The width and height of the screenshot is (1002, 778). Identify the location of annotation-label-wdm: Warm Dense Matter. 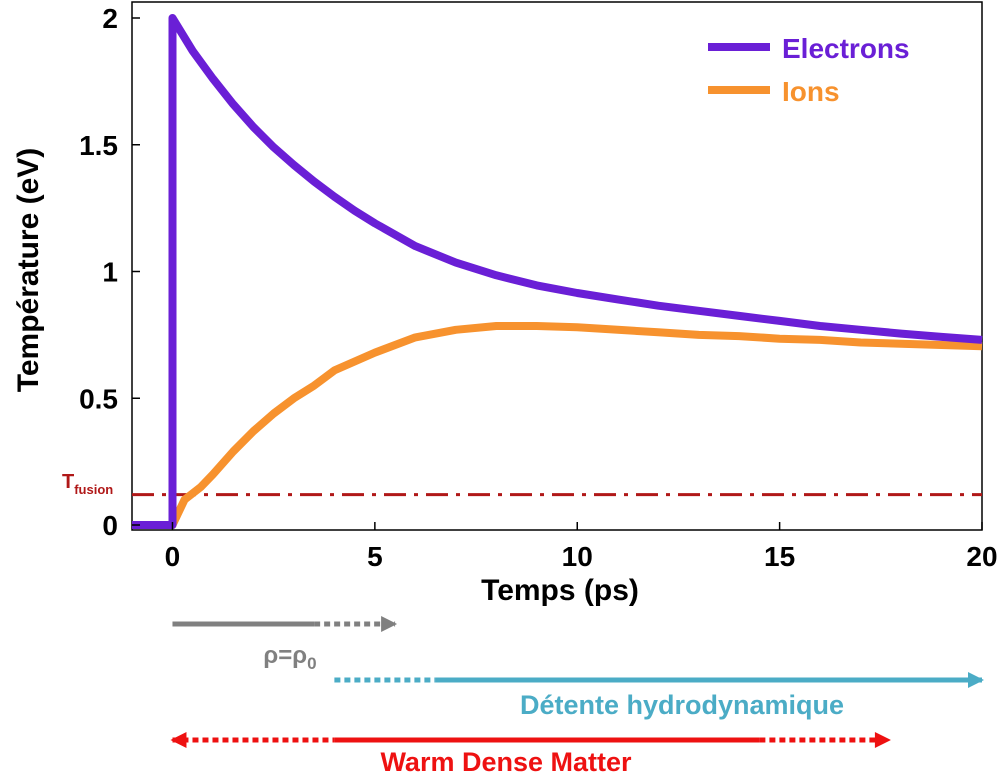
(506, 762).